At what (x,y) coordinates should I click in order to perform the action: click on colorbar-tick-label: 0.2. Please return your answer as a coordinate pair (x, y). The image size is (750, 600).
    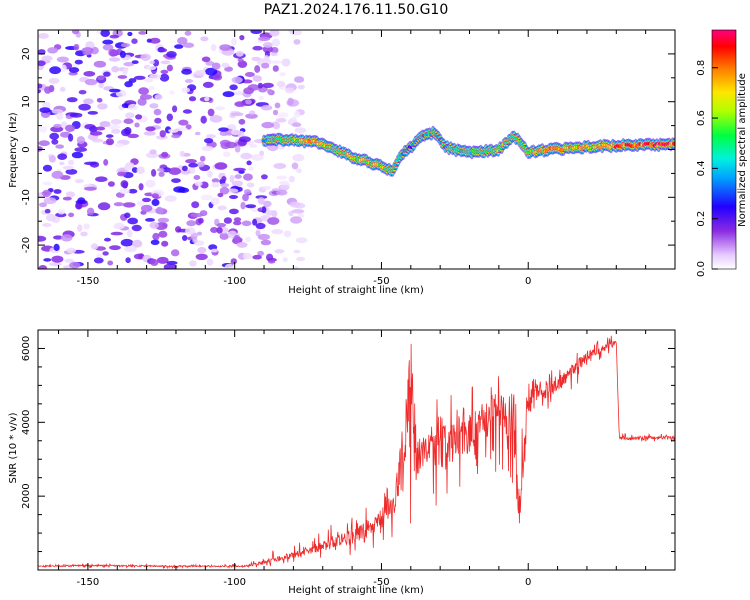
    Looking at the image, I should click on (701, 219).